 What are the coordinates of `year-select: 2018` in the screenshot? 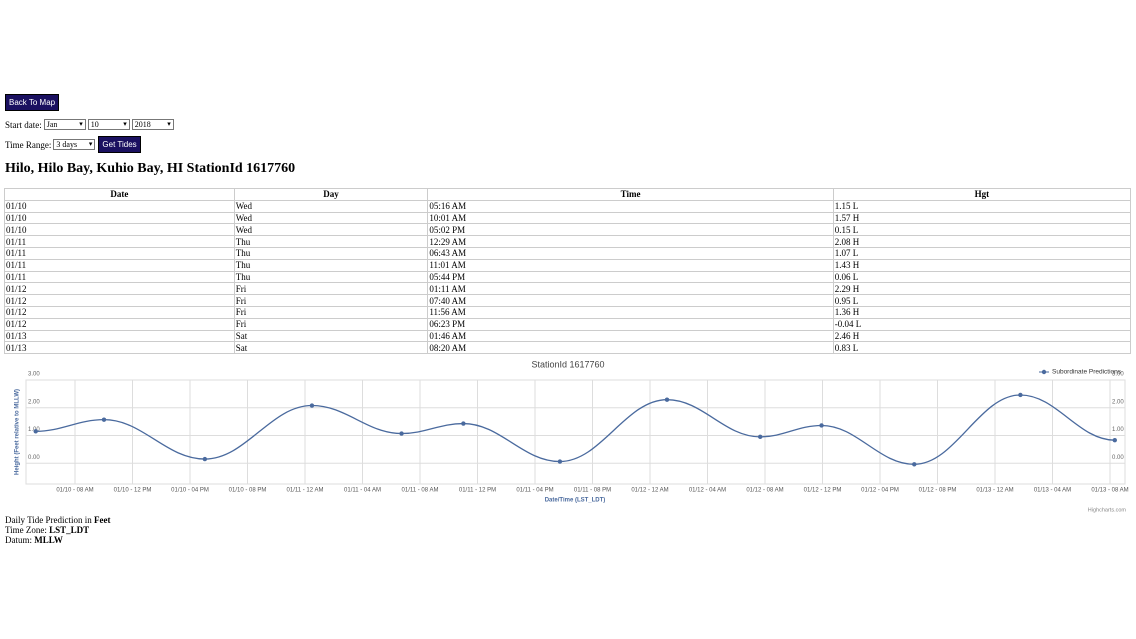 It's located at (152, 124).